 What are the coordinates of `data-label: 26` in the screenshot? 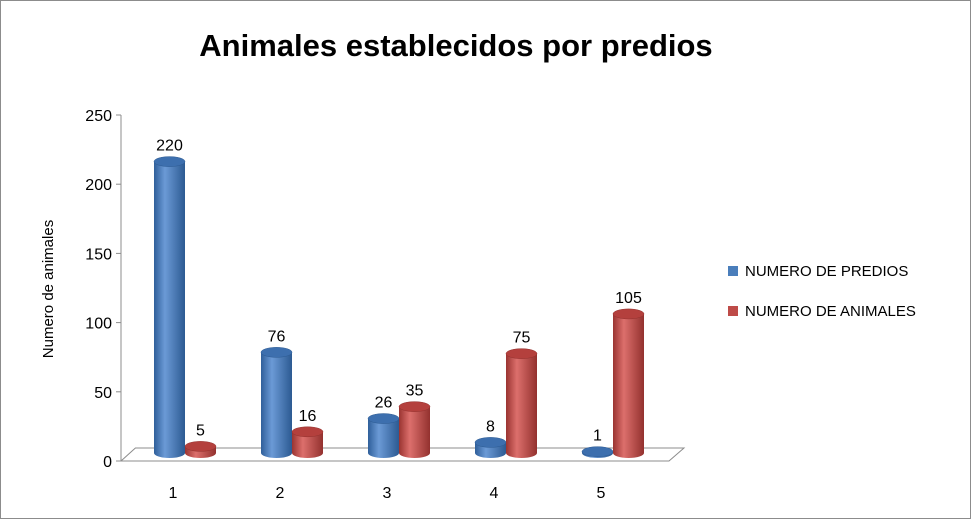 It's located at (384, 403).